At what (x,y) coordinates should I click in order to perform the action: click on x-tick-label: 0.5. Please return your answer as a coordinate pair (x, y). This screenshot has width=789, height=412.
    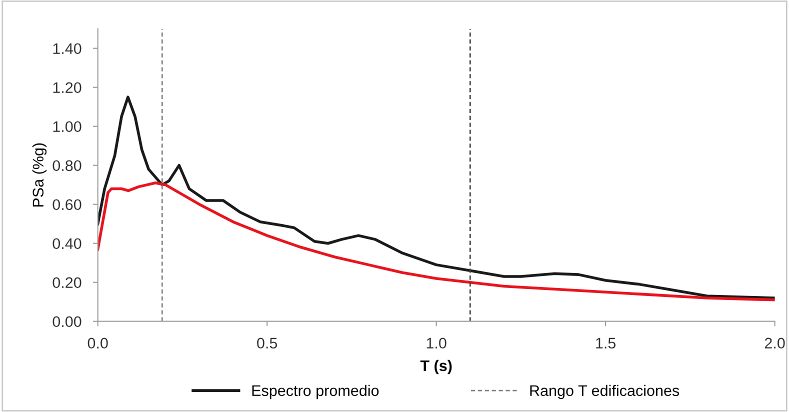
    Looking at the image, I should click on (267, 343).